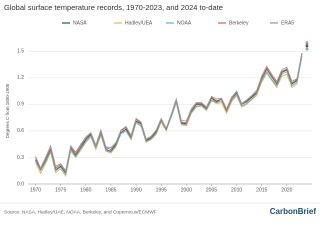 The image size is (320, 240). What do you see at coordinates (139, 23) in the screenshot?
I see `legend-label: Hadley/UEA` at bounding box center [139, 23].